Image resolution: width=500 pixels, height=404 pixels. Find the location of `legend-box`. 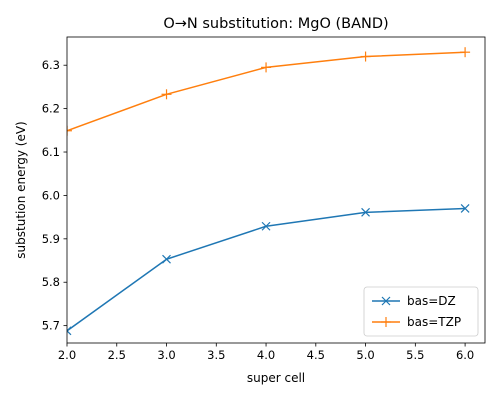

legend-box is located at coordinates (421, 311).